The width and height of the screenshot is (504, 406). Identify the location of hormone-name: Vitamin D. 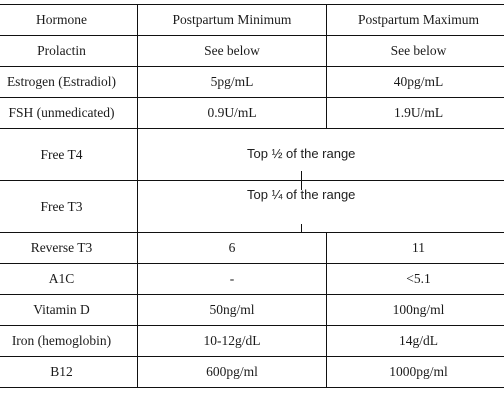
(69, 310).